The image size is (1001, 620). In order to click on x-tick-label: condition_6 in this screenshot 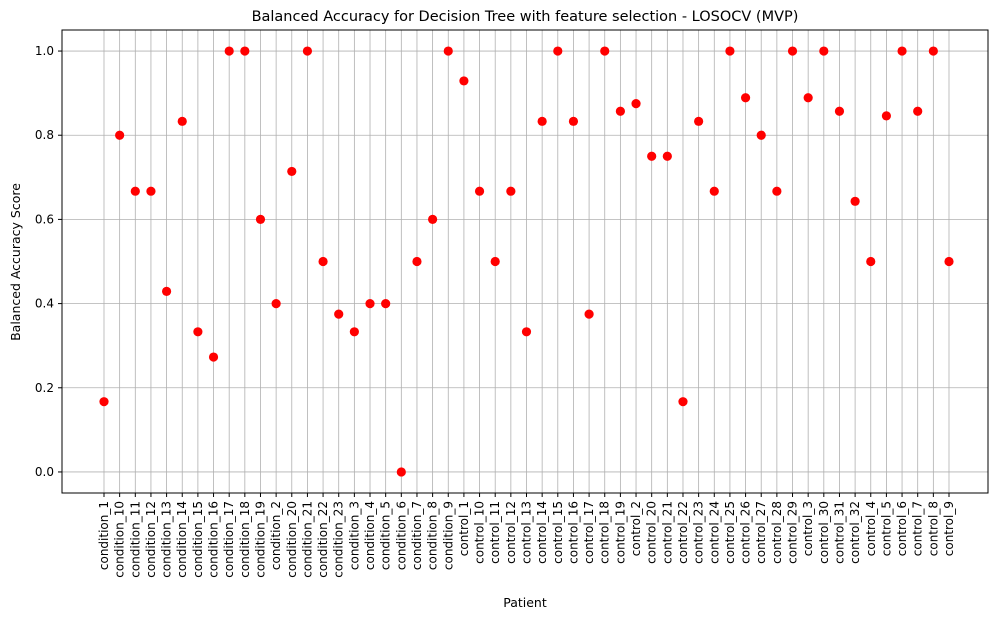, I will do `click(401, 535)`.